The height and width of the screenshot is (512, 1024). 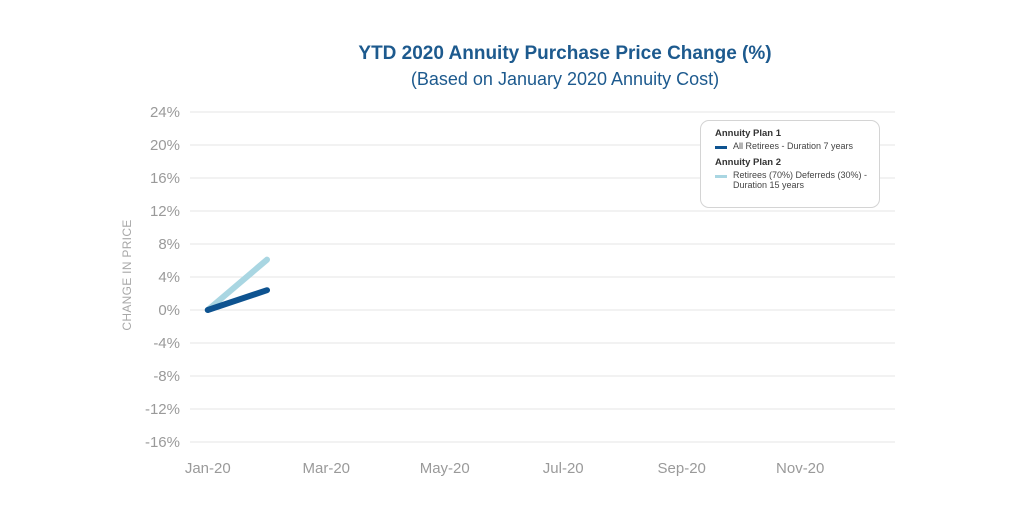 I want to click on legend-item-1: All Retirees - Duration 7 years, so click(x=797, y=146).